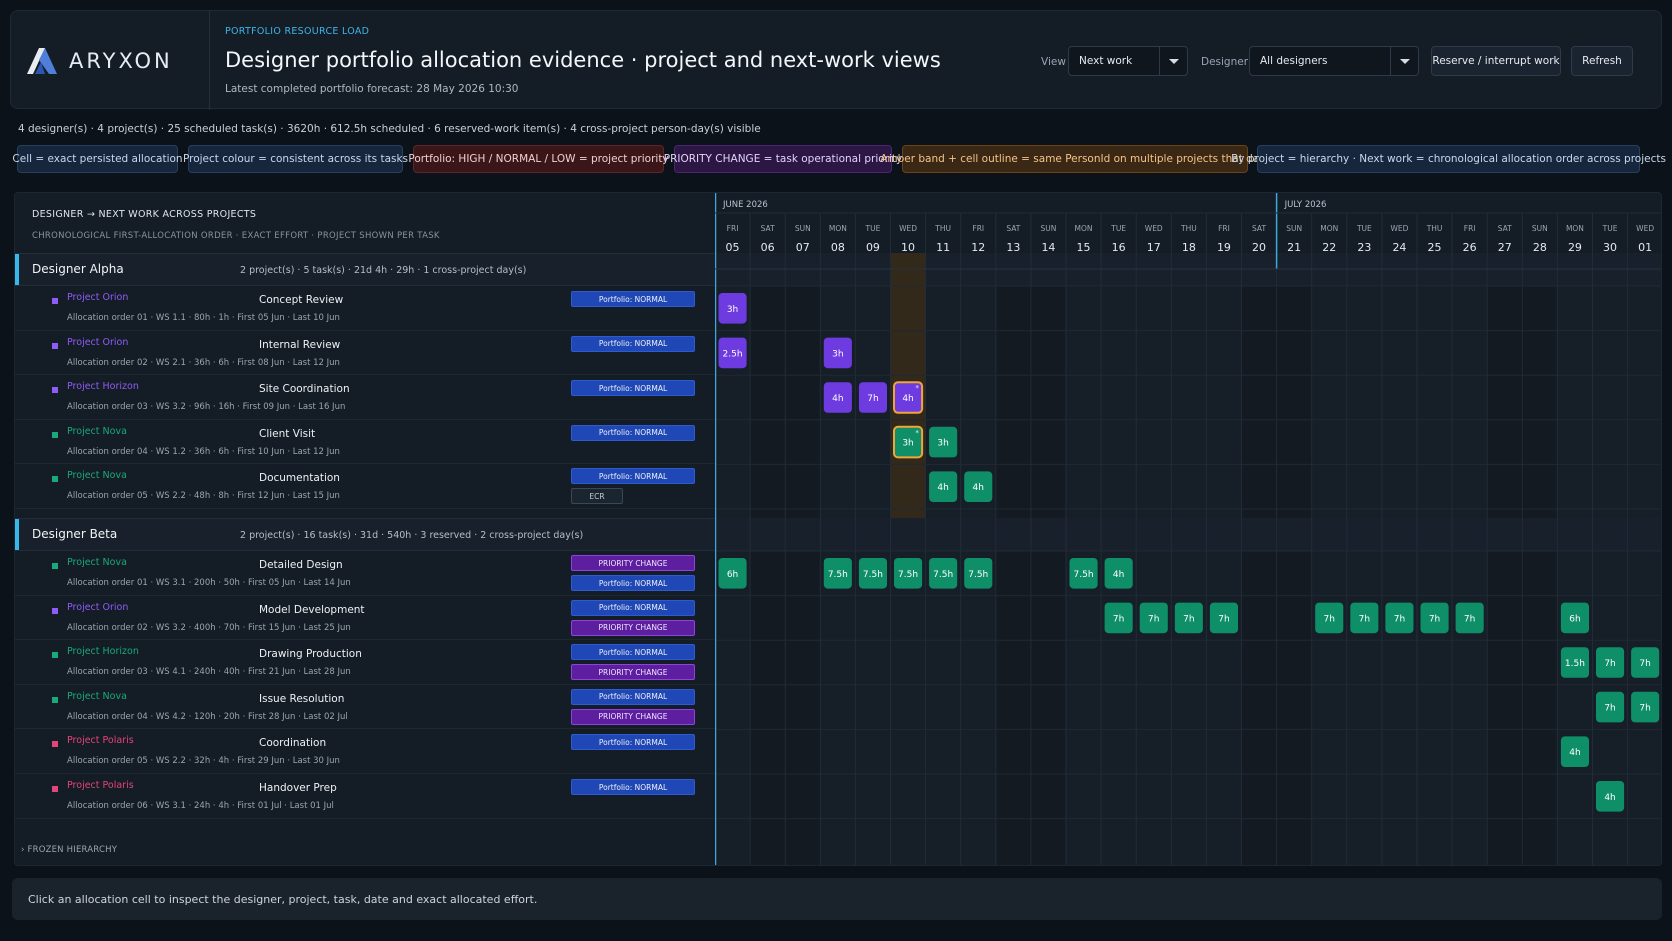 This screenshot has width=1672, height=941. Describe the element at coordinates (1334, 61) in the screenshot. I see `designer-select: All designers` at that location.